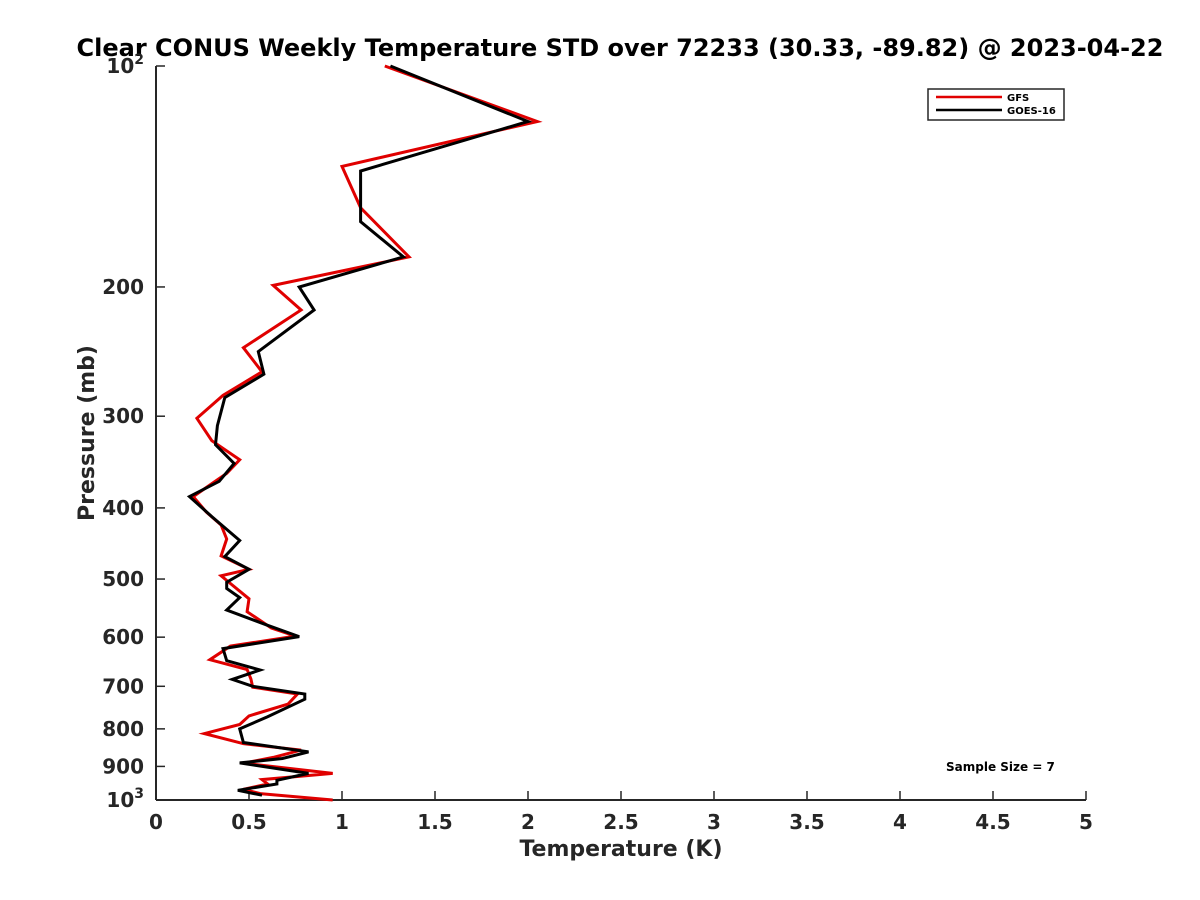  Describe the element at coordinates (992, 822) in the screenshot. I see `x-tick-label: 4.5` at that location.